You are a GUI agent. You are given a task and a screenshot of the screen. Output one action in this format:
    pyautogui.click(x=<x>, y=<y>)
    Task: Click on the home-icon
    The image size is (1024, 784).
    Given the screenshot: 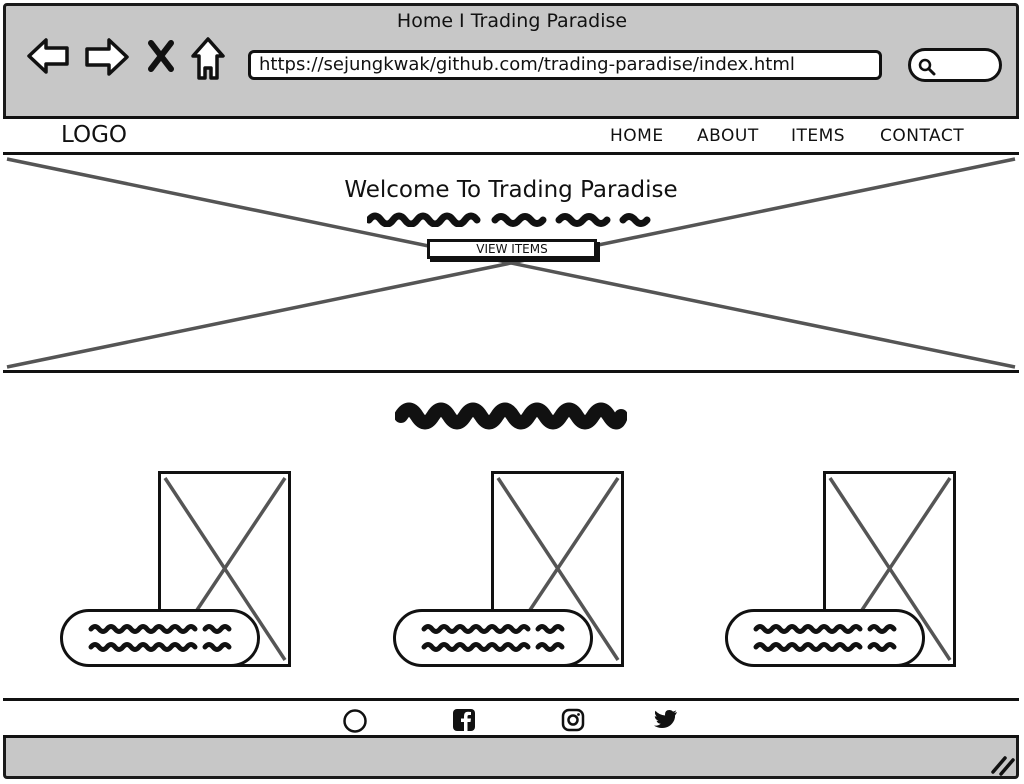 What is the action you would take?
    pyautogui.click(x=208, y=61)
    